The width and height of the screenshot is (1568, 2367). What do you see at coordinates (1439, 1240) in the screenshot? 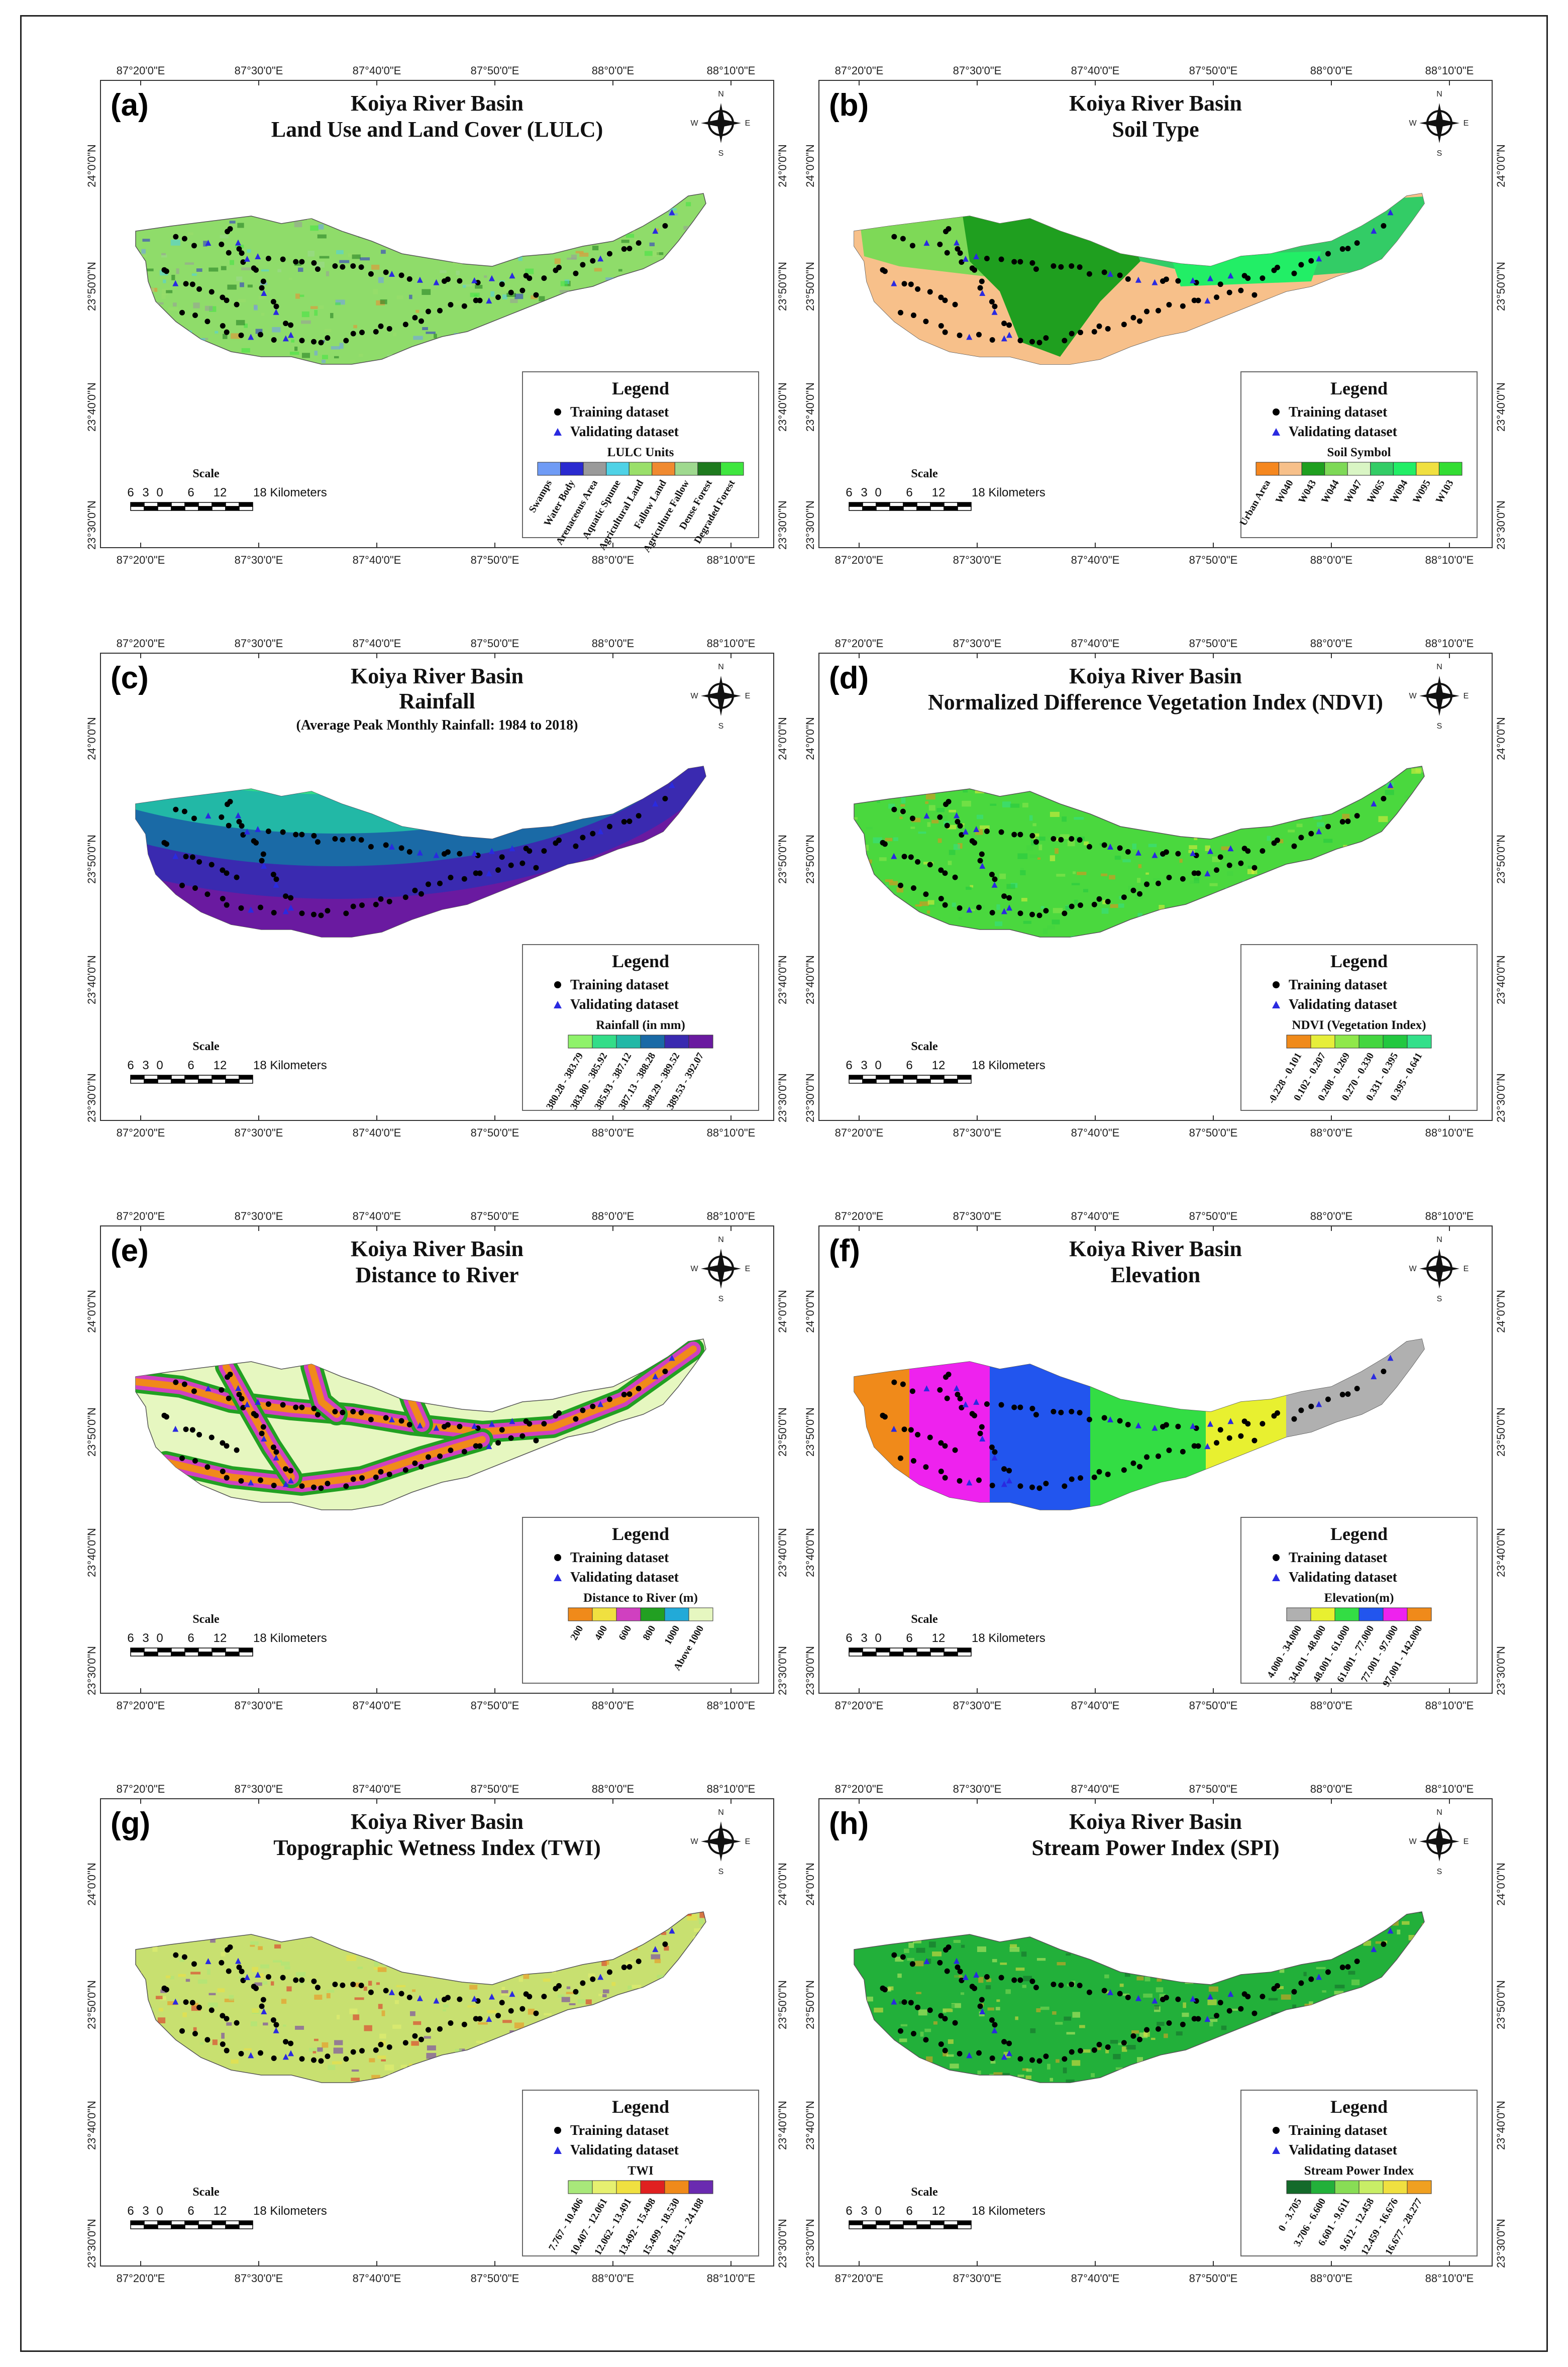
I see `compass-north: N` at bounding box center [1439, 1240].